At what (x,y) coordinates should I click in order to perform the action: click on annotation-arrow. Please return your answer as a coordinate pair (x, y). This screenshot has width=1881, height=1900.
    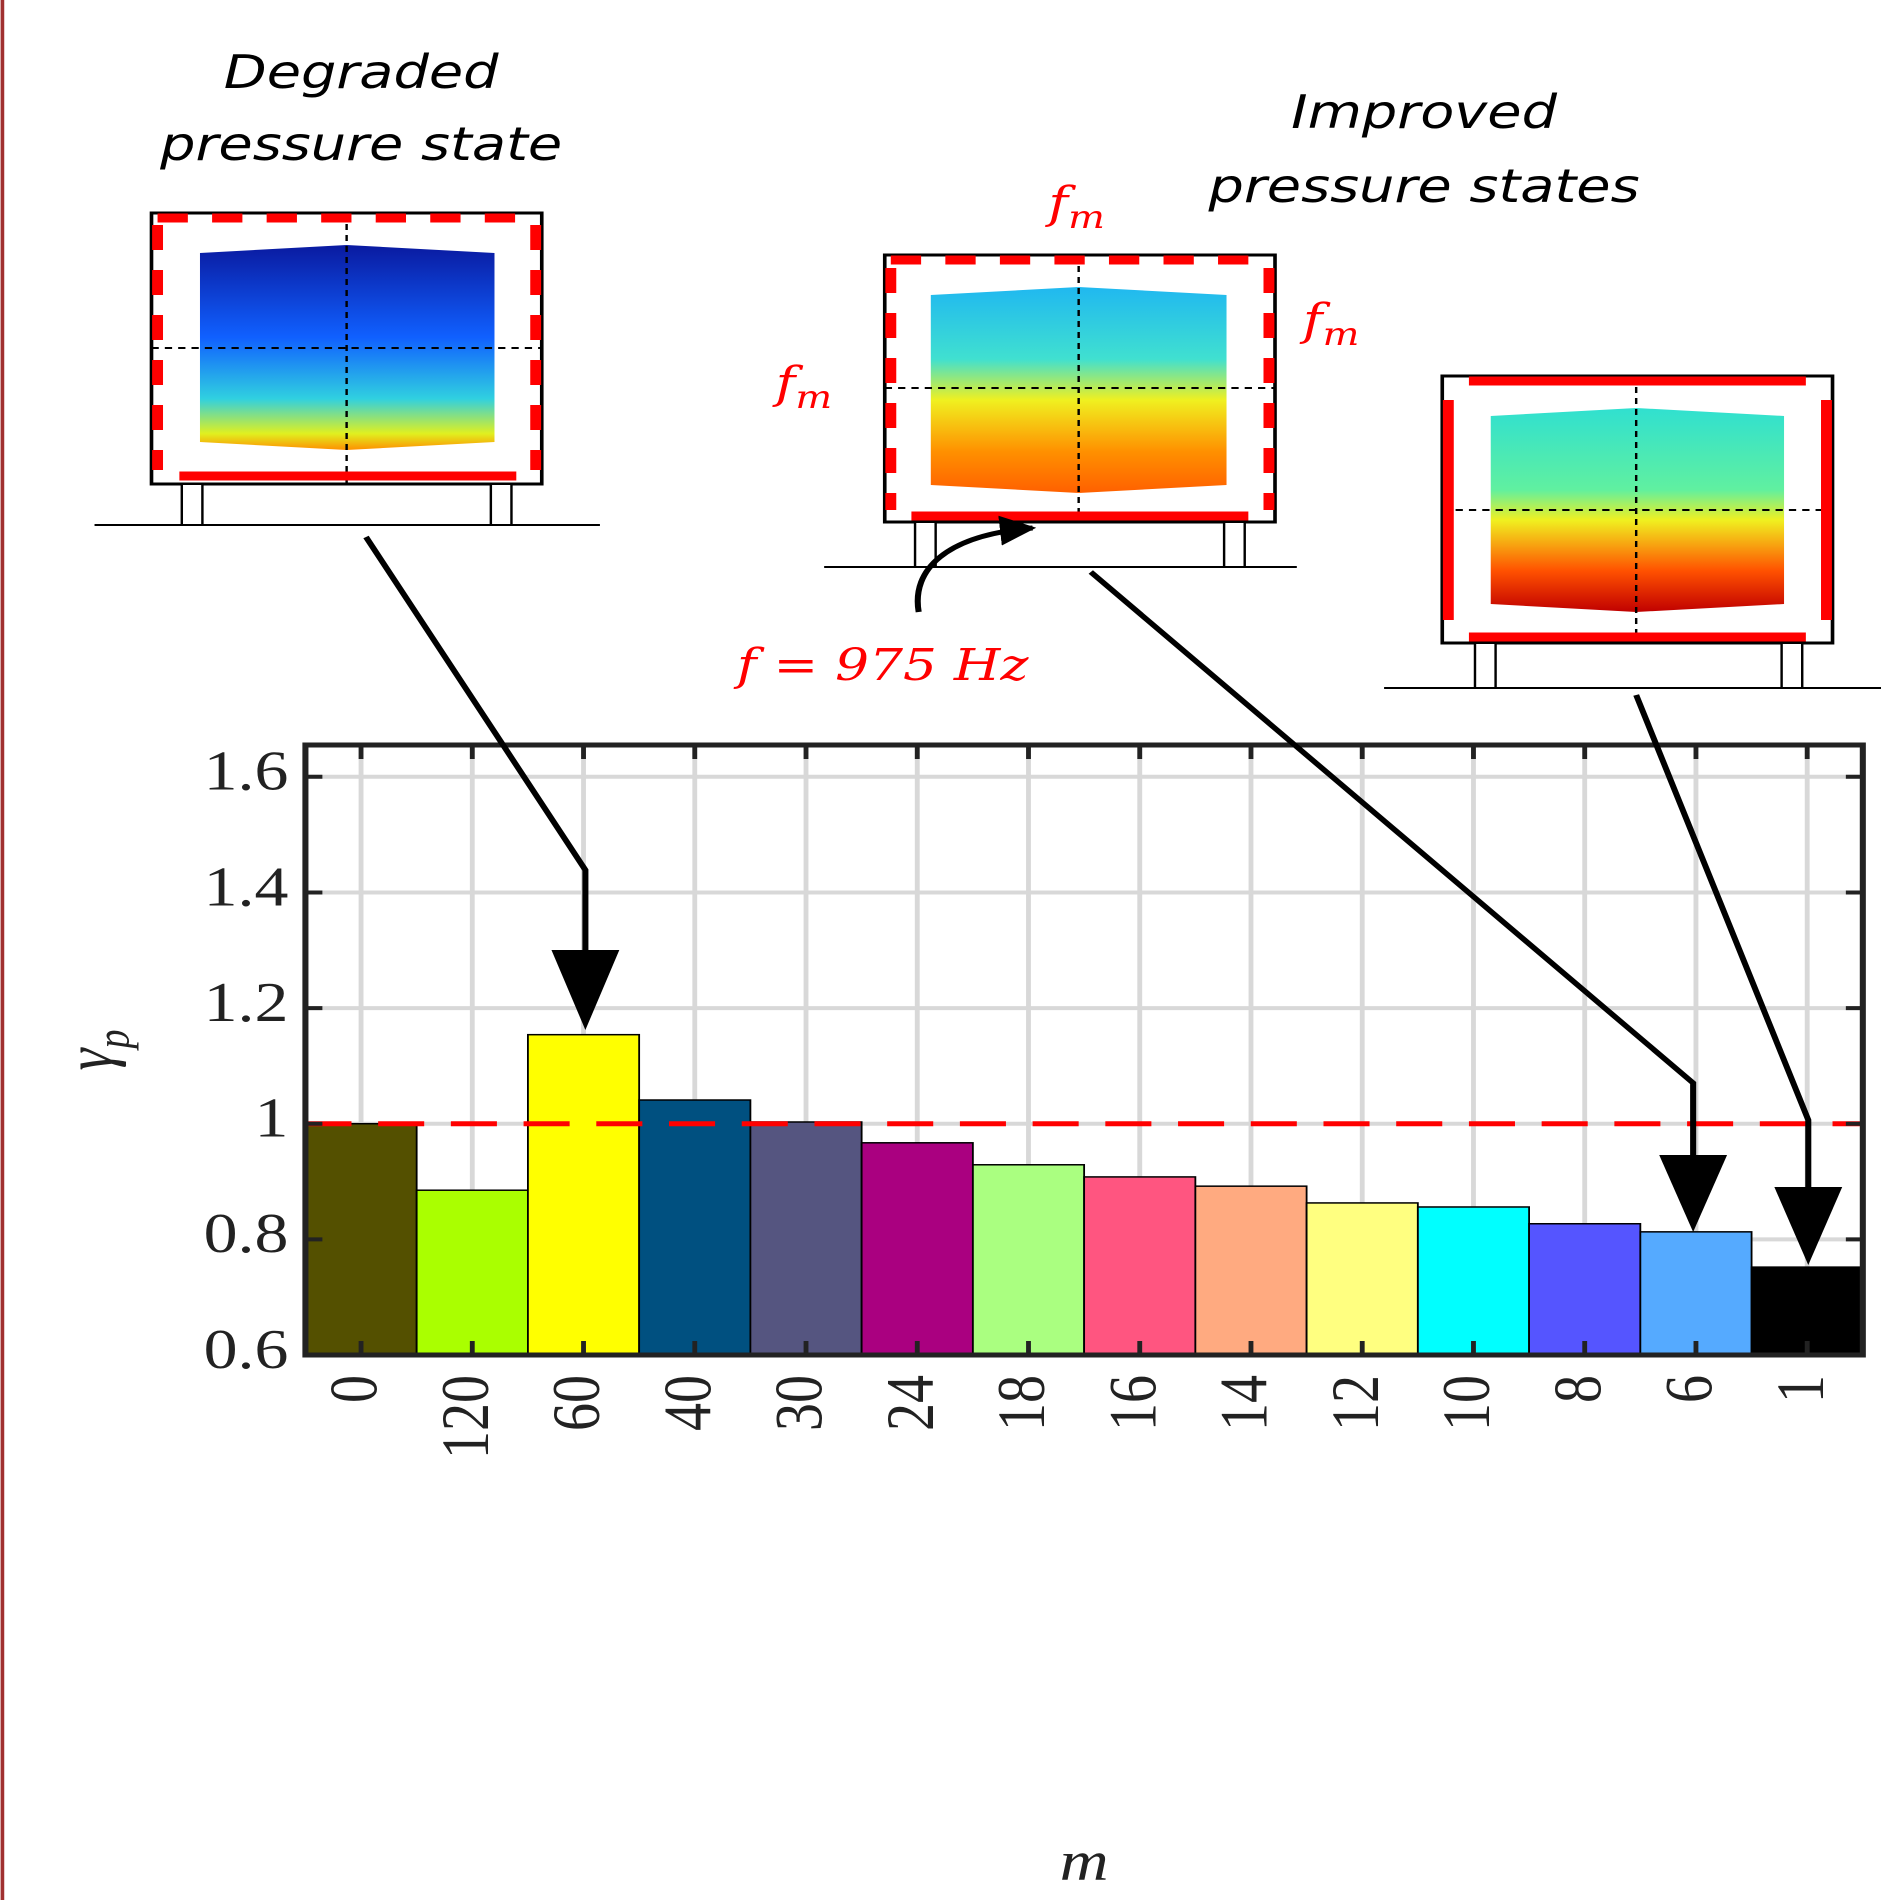
    Looking at the image, I should click on (975, 564).